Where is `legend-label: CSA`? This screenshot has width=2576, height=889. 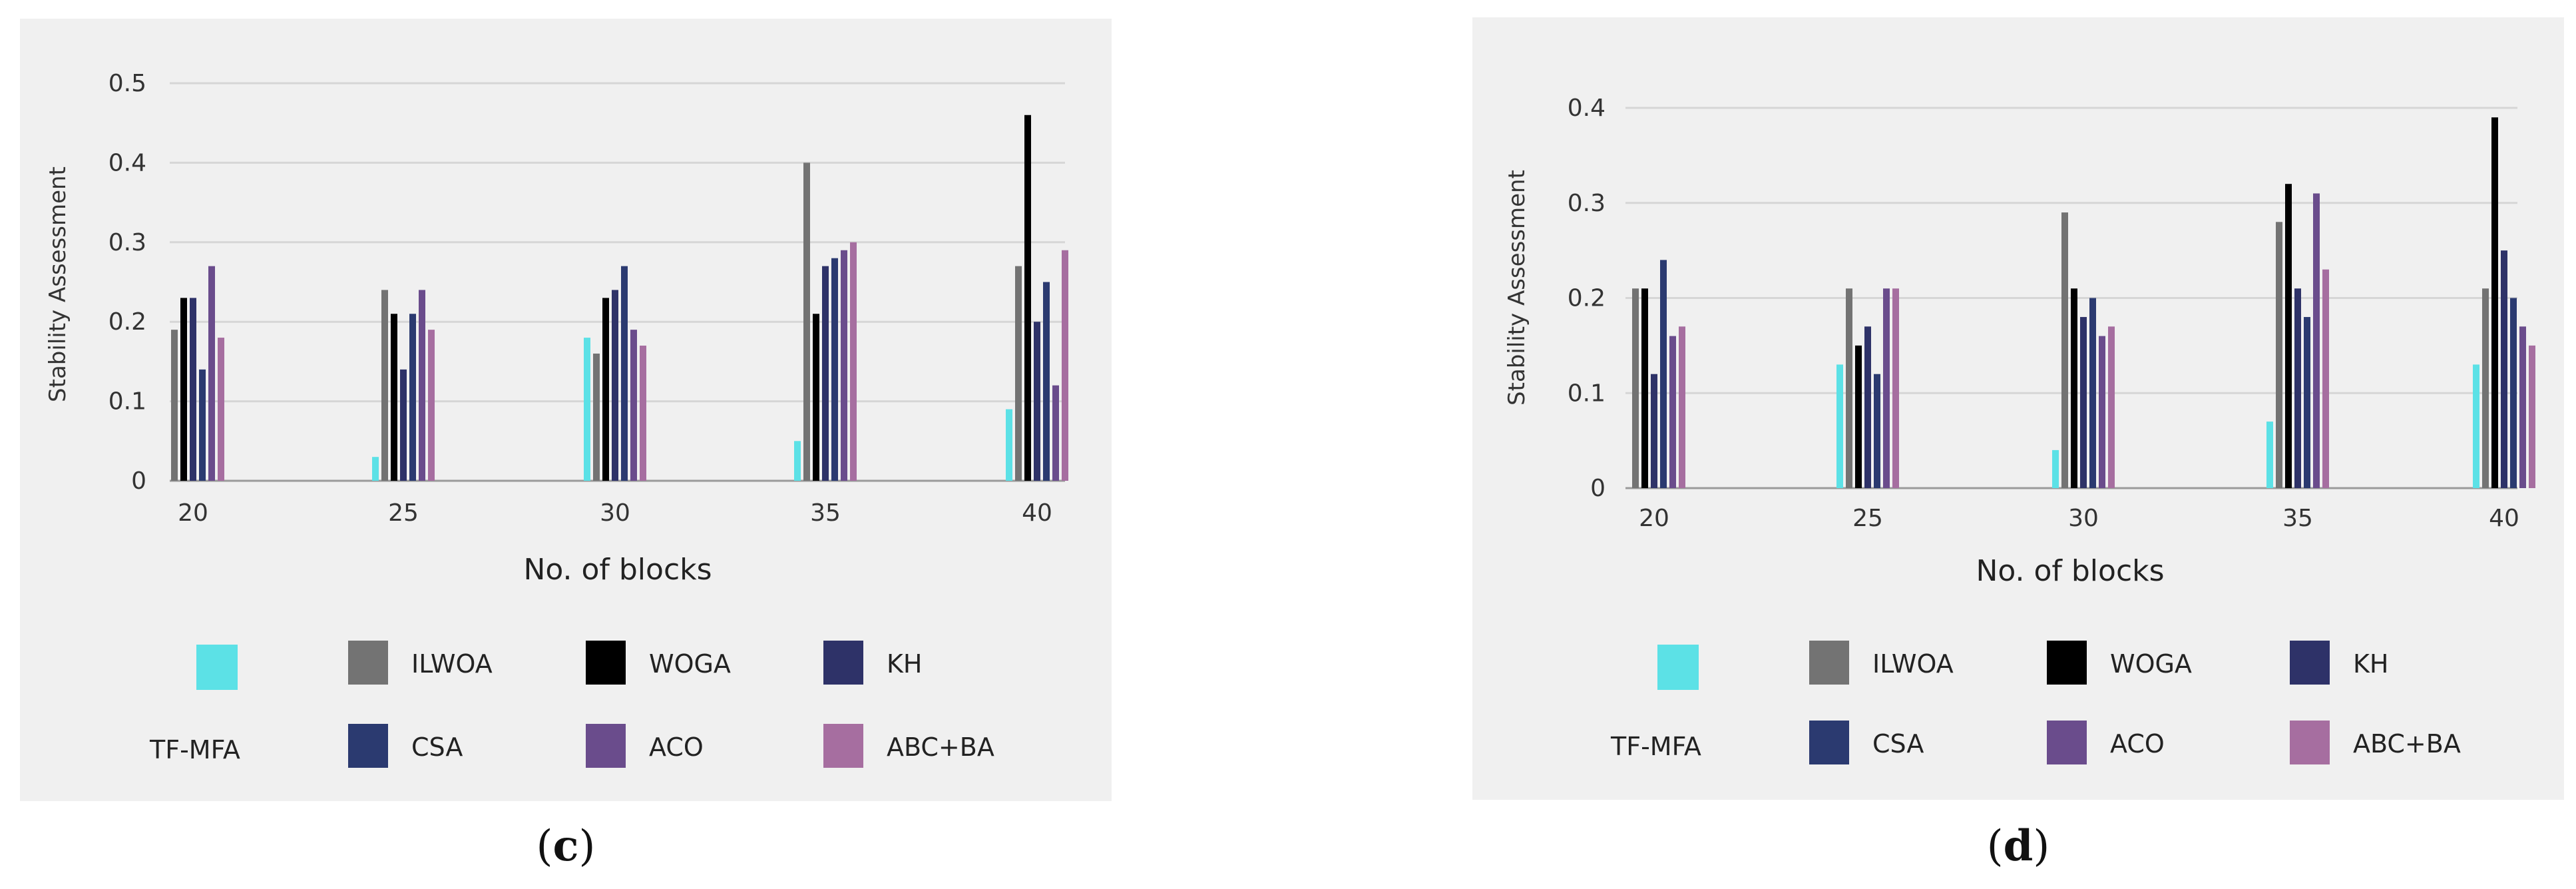
legend-label: CSA is located at coordinates (437, 747).